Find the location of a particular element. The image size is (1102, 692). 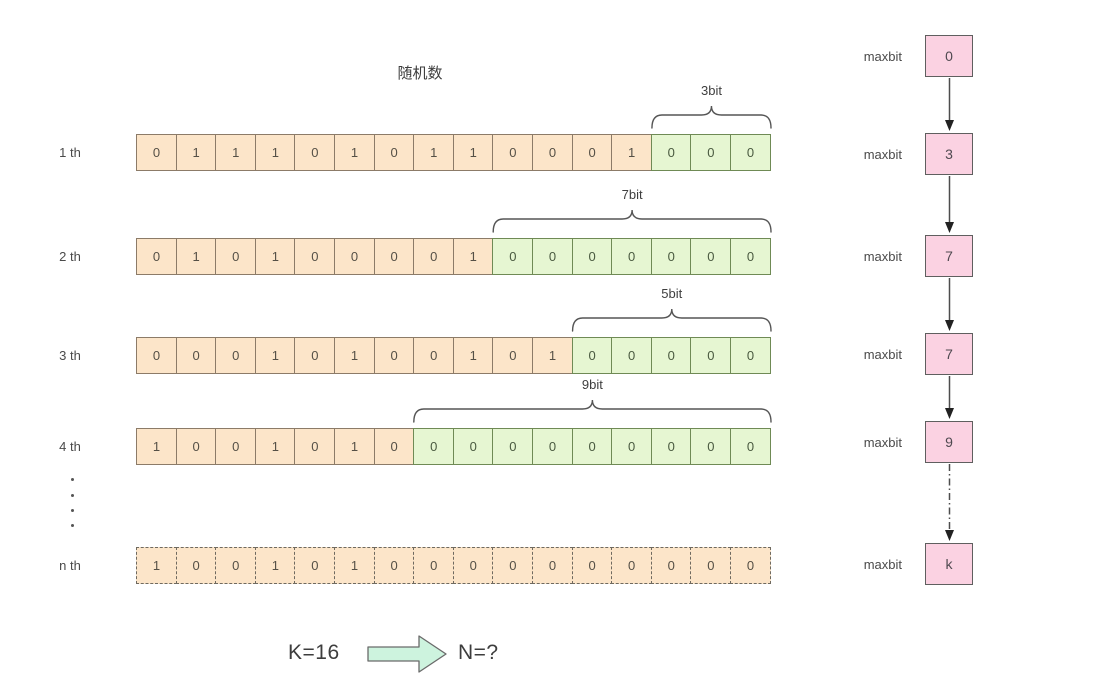

brace-label: 7bit is located at coordinates (632, 194).